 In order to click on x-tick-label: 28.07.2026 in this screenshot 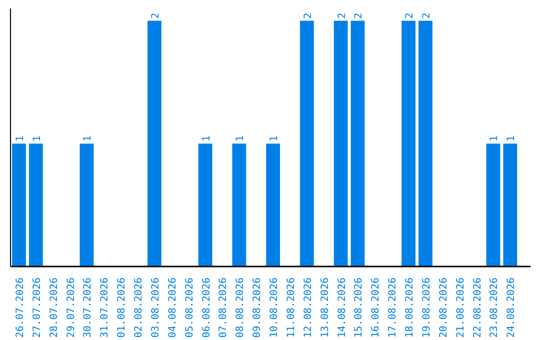, I will do `click(54, 307)`.